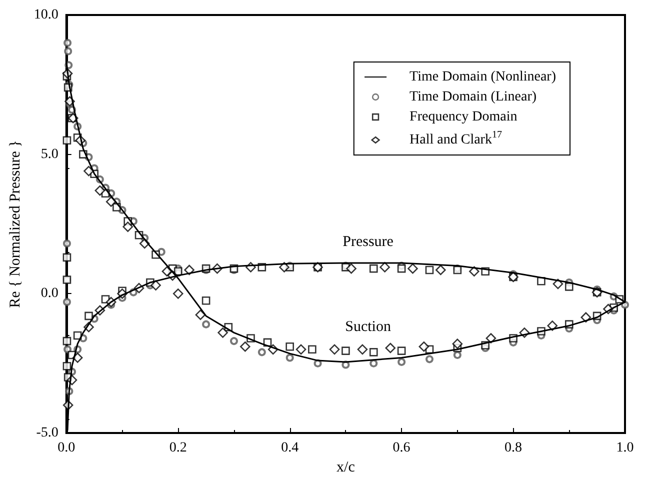 This screenshot has width=645, height=481. Describe the element at coordinates (16, 224) in the screenshot. I see `y-axis-title: Re { Normalized Pressure }` at that location.